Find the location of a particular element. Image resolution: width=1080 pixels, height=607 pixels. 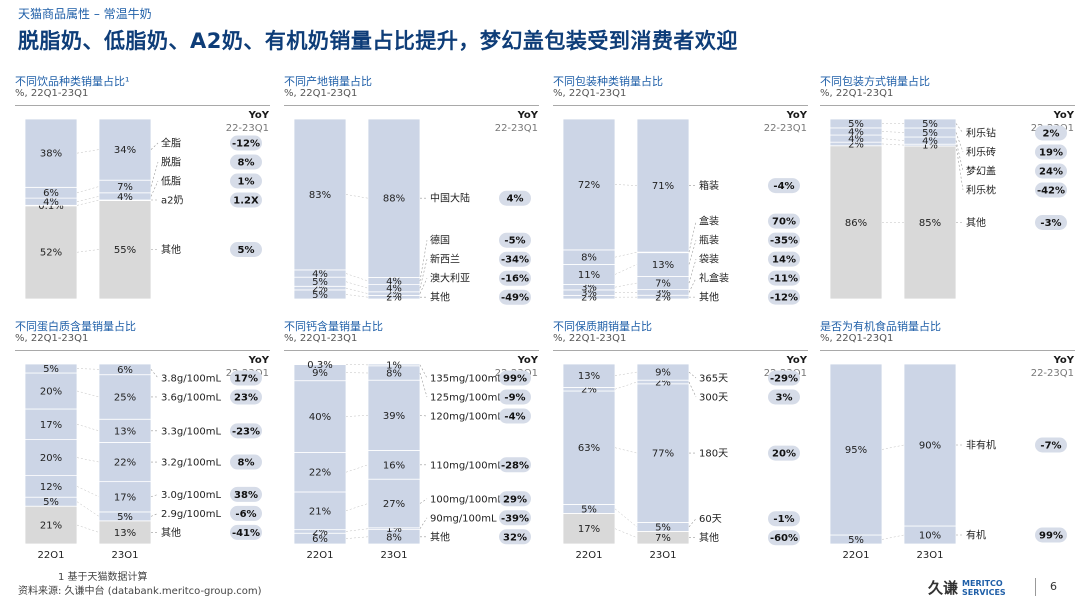

yoy-value: 24% is located at coordinates (1051, 172).